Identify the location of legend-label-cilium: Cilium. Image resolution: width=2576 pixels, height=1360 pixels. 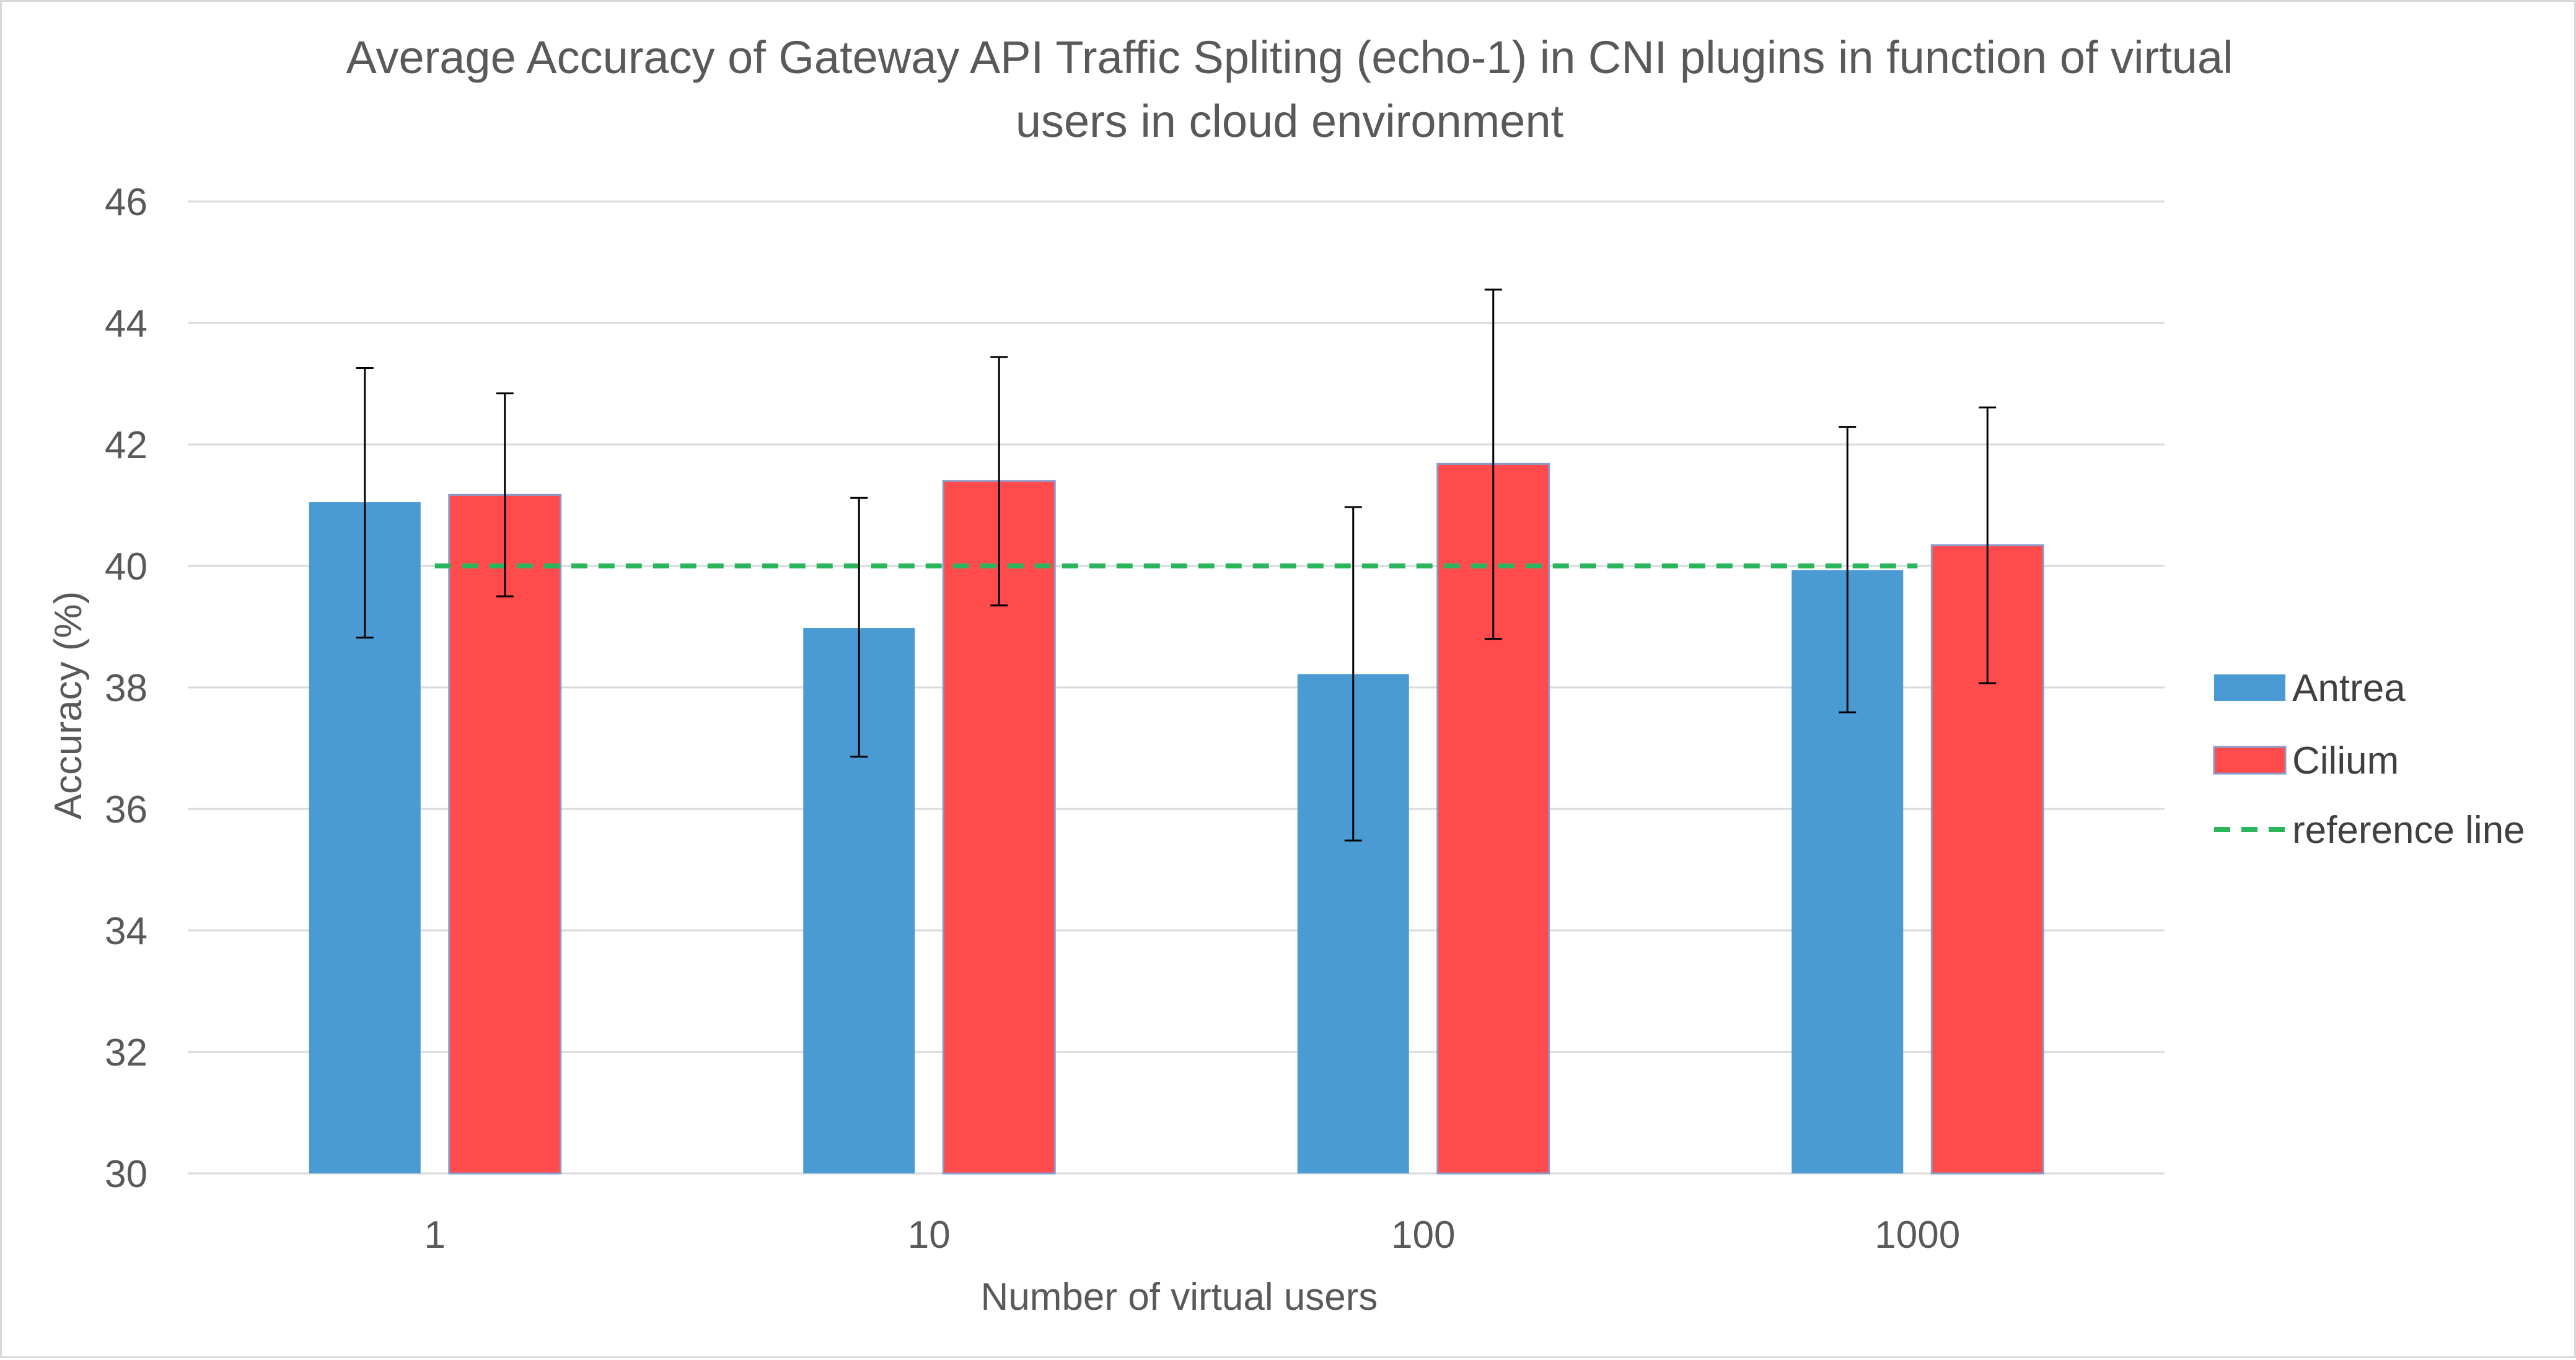
(2346, 761).